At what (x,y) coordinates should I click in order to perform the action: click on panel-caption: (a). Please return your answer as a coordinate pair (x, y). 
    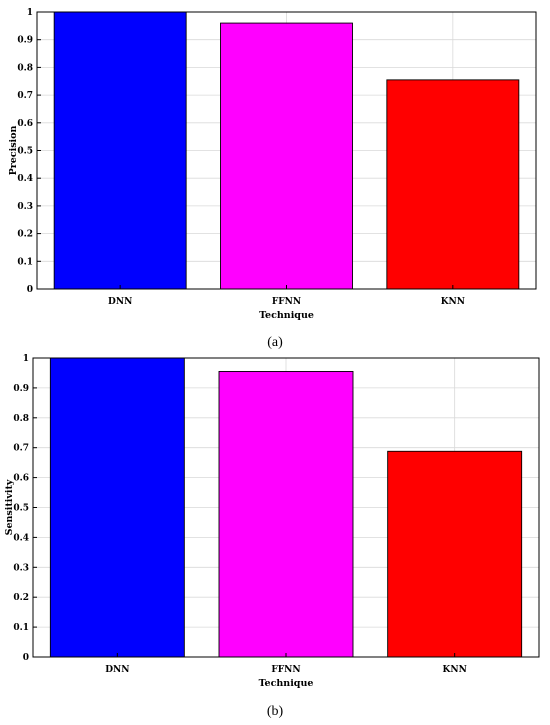
    Looking at the image, I should click on (275, 342).